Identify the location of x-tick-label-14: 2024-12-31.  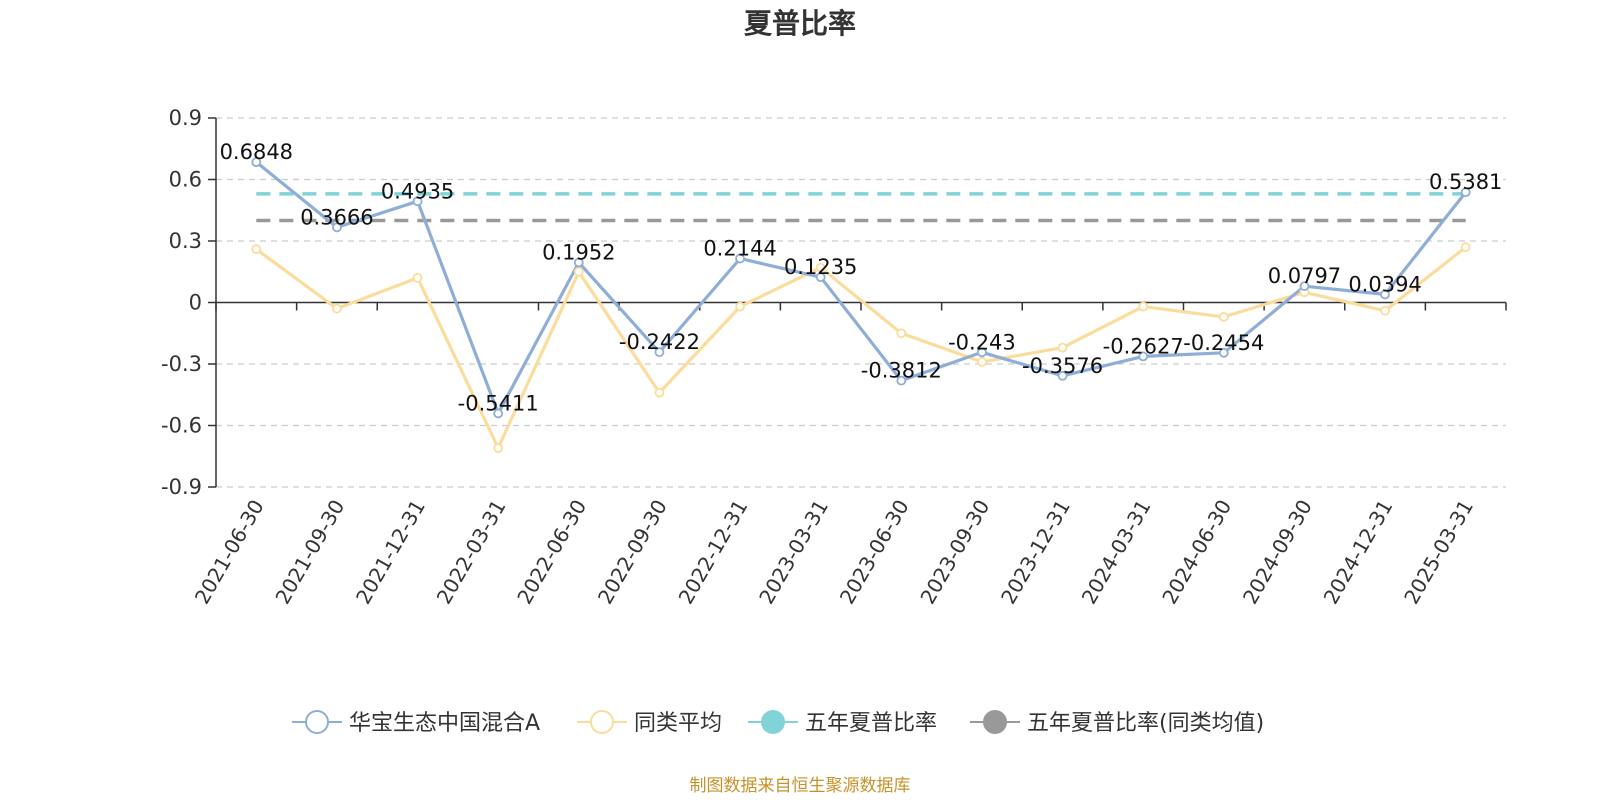
(1357, 552).